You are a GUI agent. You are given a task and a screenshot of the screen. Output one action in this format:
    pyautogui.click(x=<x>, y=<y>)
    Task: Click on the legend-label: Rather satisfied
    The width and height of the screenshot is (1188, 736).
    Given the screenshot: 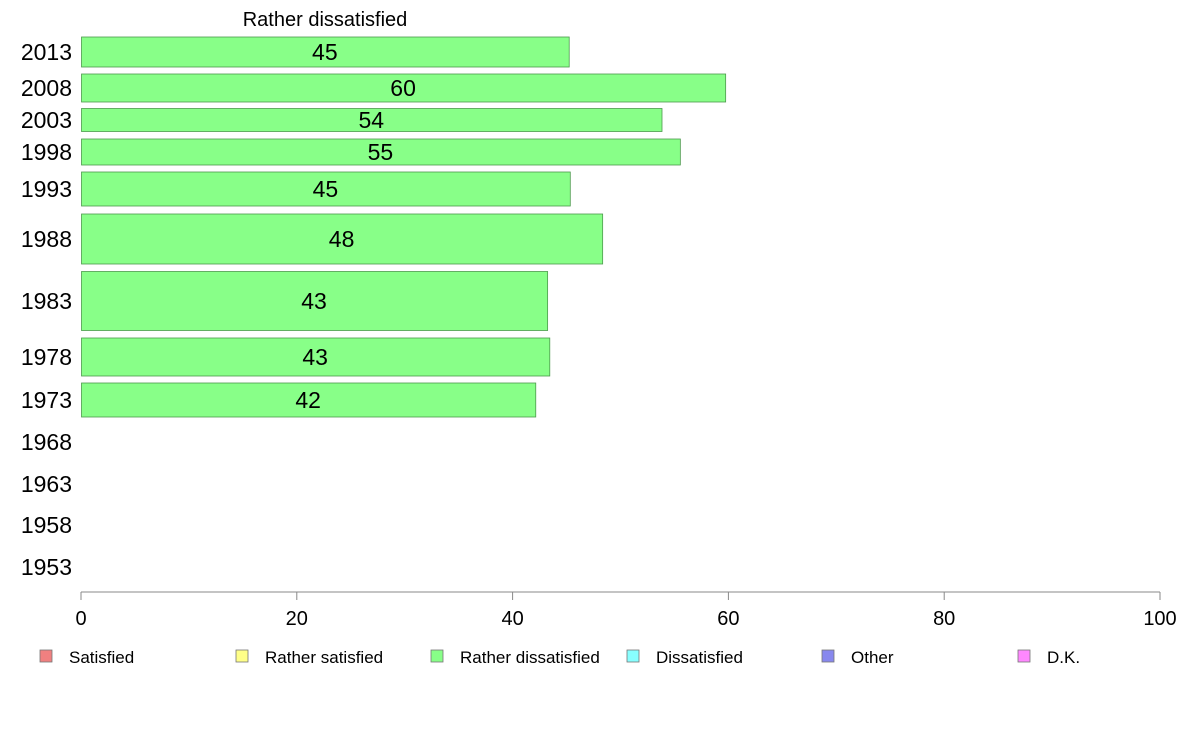 What is the action you would take?
    pyautogui.click(x=324, y=657)
    